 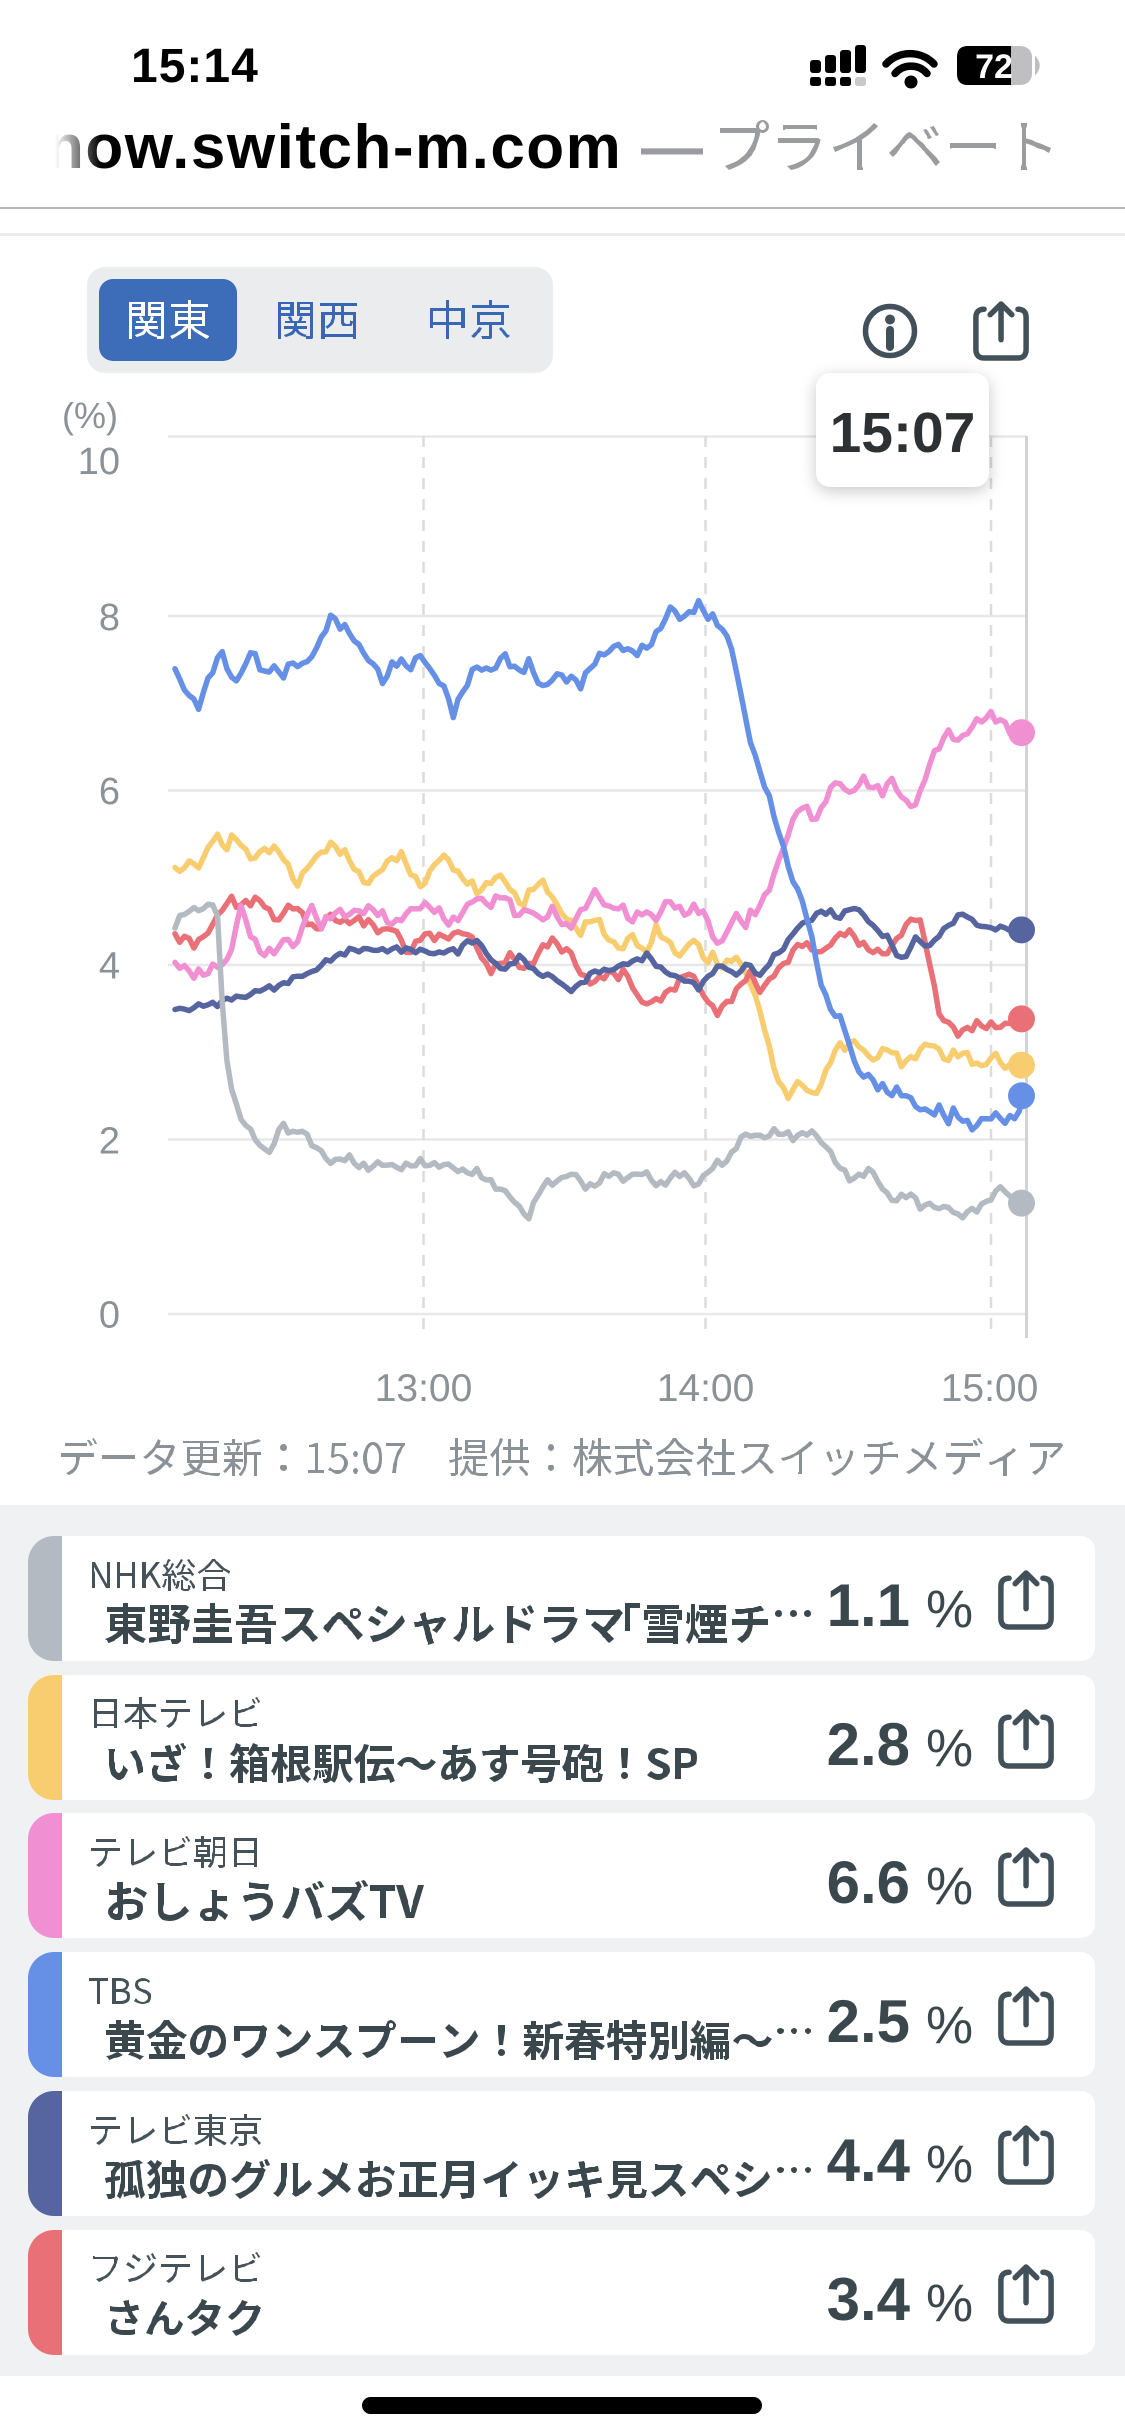 I want to click on svg-text: 13:00, so click(x=424, y=1388).